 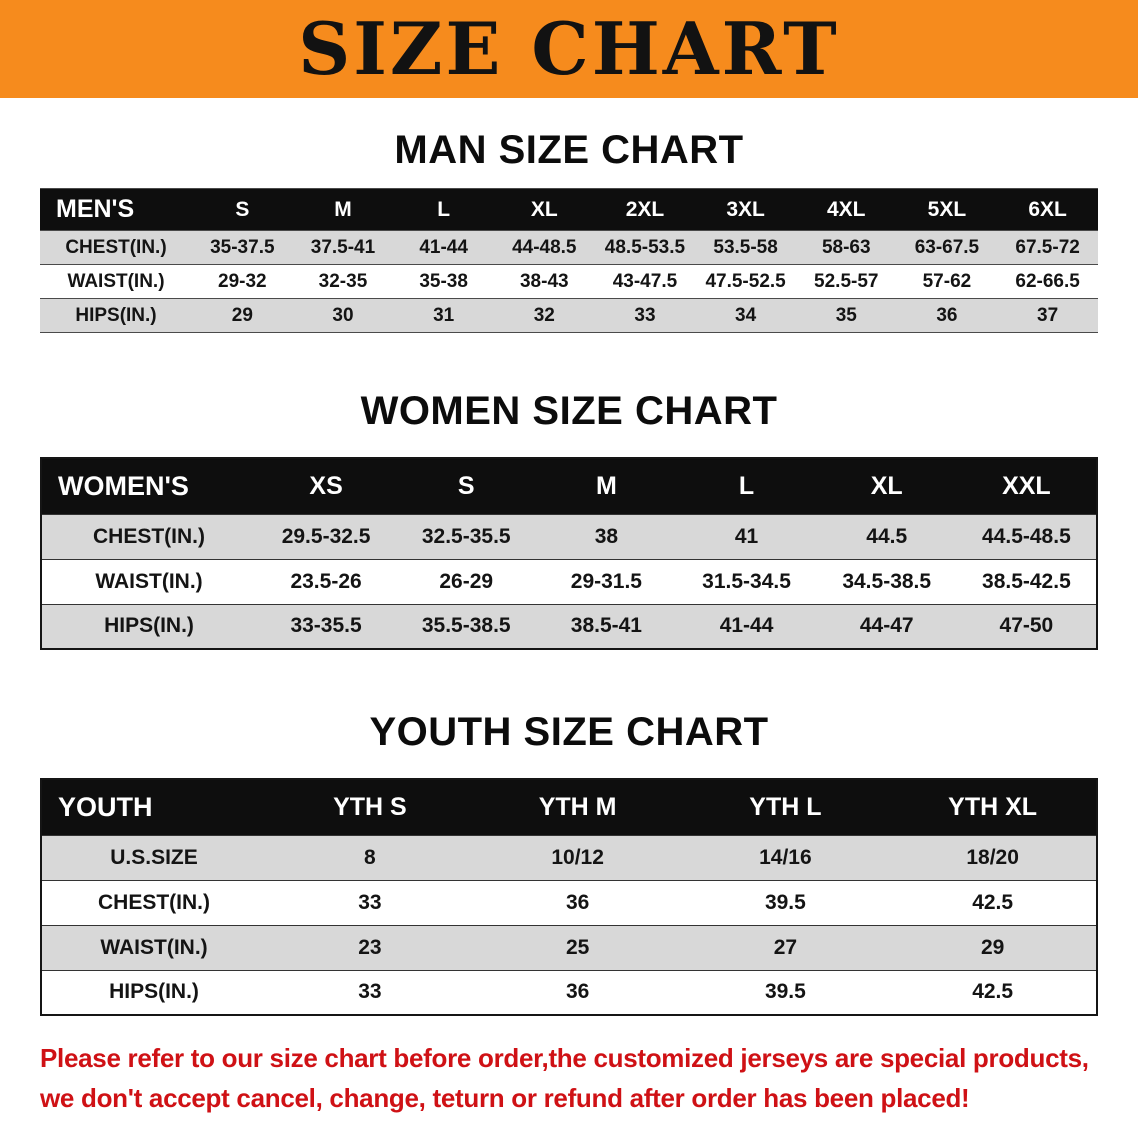 What do you see at coordinates (993, 992) in the screenshot?
I see `value-cell: 42.5` at bounding box center [993, 992].